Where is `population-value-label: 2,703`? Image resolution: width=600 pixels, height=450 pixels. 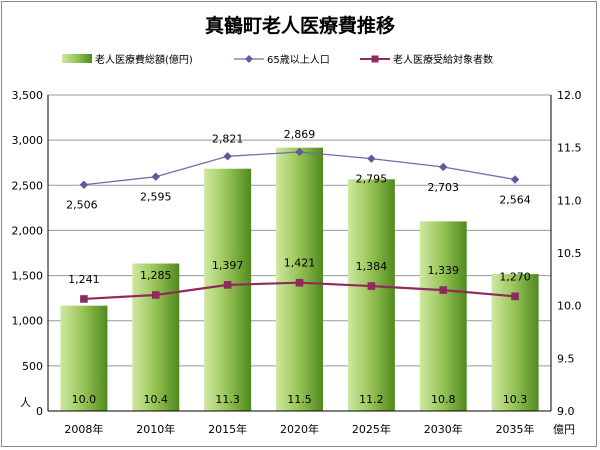
population-value-label: 2,703 is located at coordinates (443, 187).